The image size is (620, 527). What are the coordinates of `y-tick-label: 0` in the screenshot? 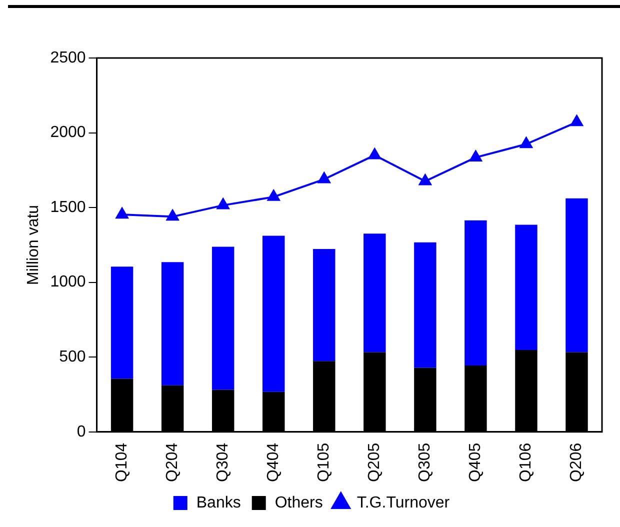 It's located at (81, 431).